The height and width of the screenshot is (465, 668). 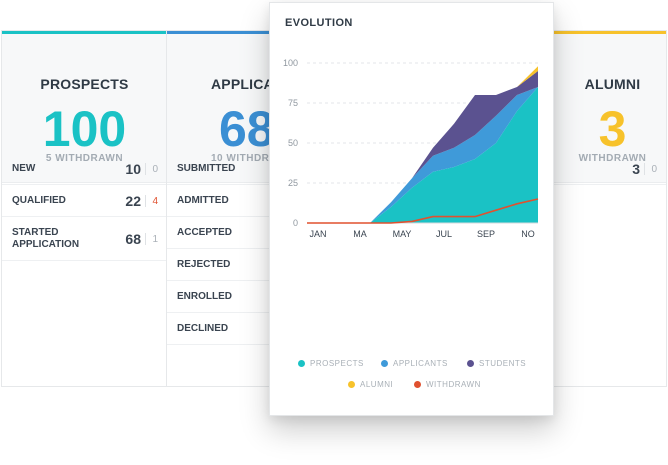 What do you see at coordinates (384, 363) in the screenshot?
I see `applicants-dot-icon` at bounding box center [384, 363].